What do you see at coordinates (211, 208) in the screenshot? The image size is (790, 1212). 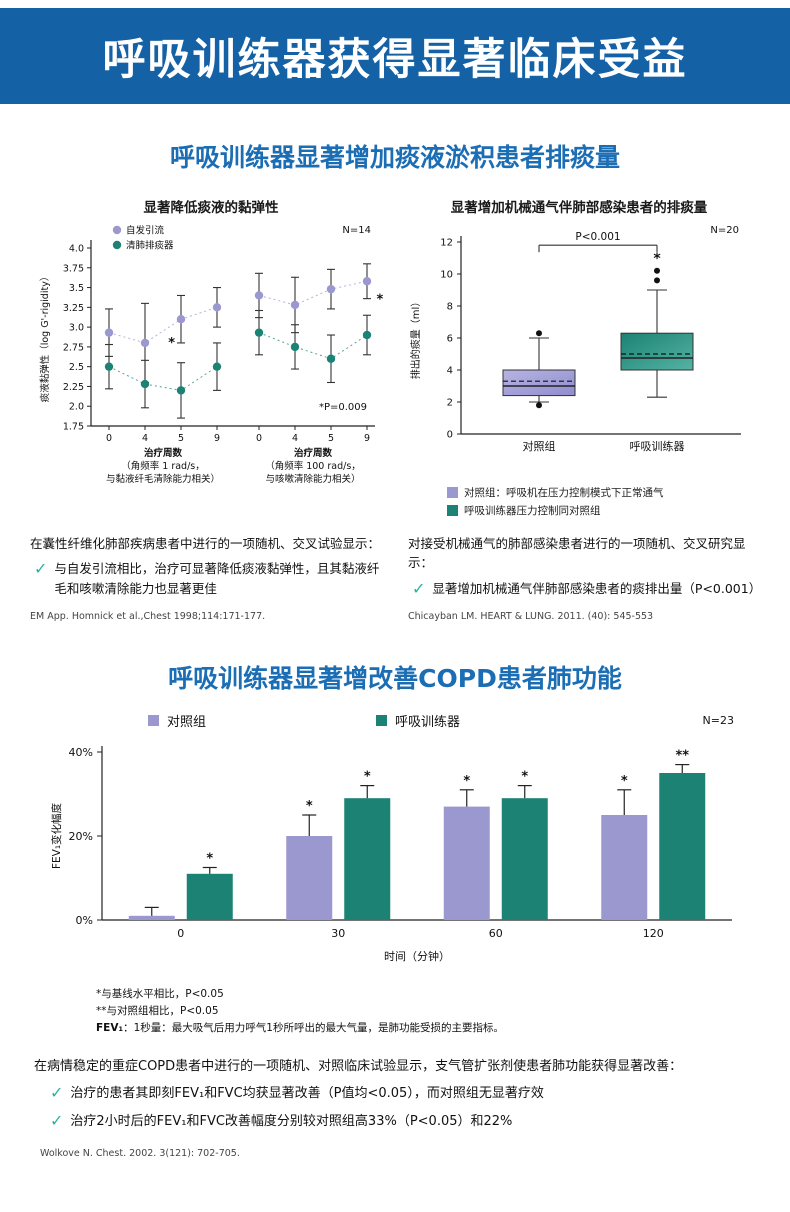 I see `viscoelasticity-chart-title: 显著降低痰液的黏弹性` at bounding box center [211, 208].